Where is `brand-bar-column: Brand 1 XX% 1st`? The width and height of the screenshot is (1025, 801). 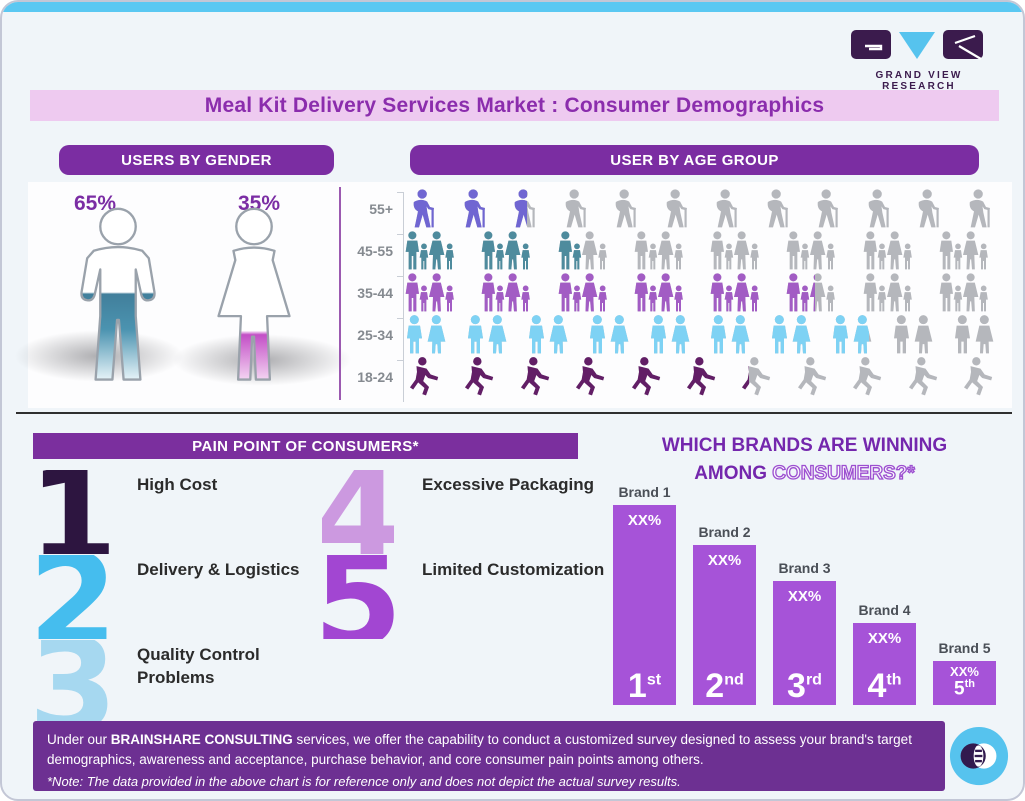 brand-bar-column: Brand 1 XX% 1st is located at coordinates (644, 594).